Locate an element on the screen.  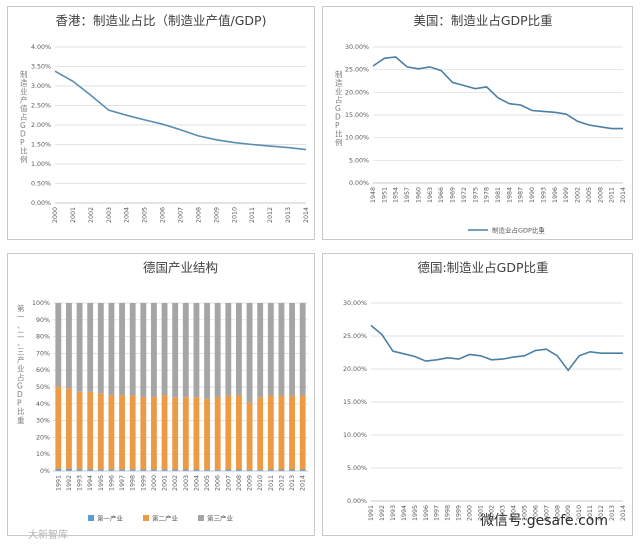
y-tick-label: 70% is located at coordinates (43, 353).